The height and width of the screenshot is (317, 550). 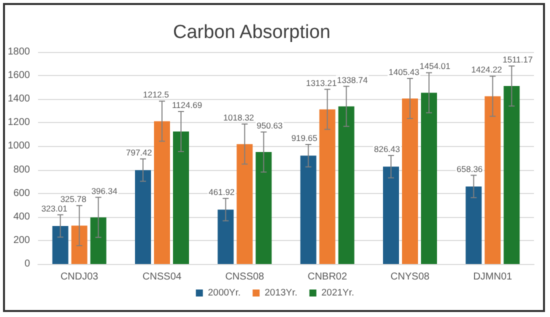 I want to click on data-label: 1511.17, so click(x=517, y=59).